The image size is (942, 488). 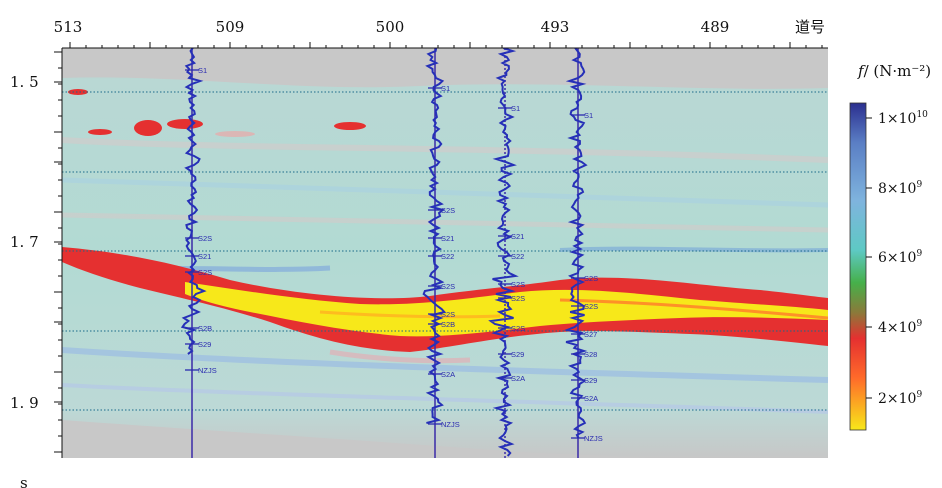 I want to click on well-1: S1 S2S S21 S2S S2B S29 NZJS, so click(x=198, y=253).